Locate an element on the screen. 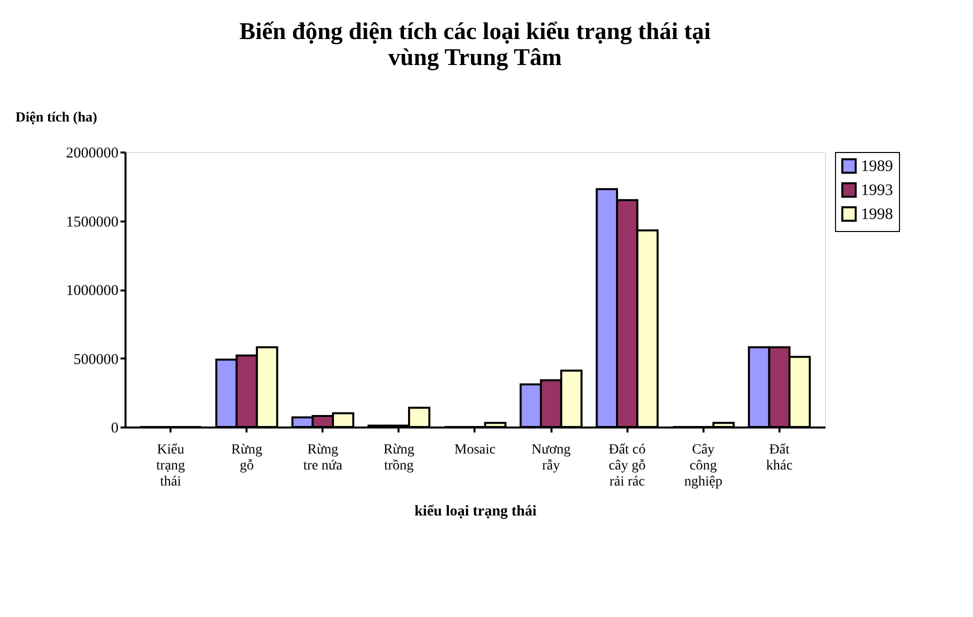 The height and width of the screenshot is (617, 973). x-tick-label: Nương rẫy is located at coordinates (551, 458).